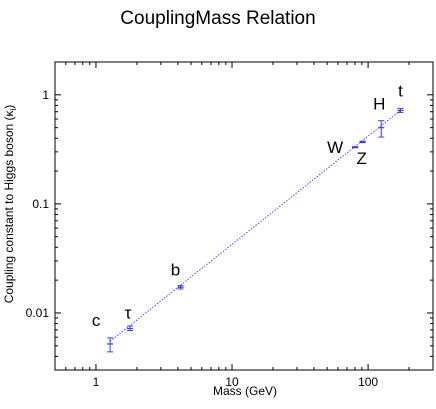  I want to click on point-label: t, so click(400, 90).